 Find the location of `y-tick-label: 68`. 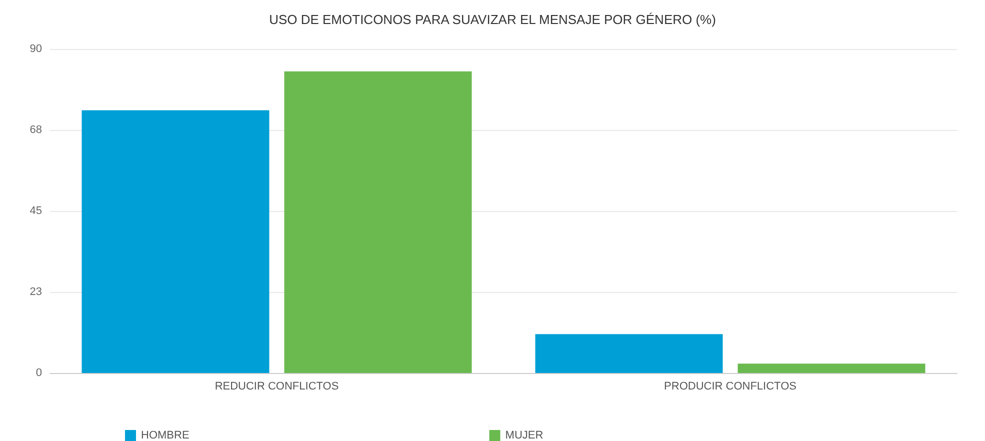

y-tick-label: 68 is located at coordinates (36, 130).